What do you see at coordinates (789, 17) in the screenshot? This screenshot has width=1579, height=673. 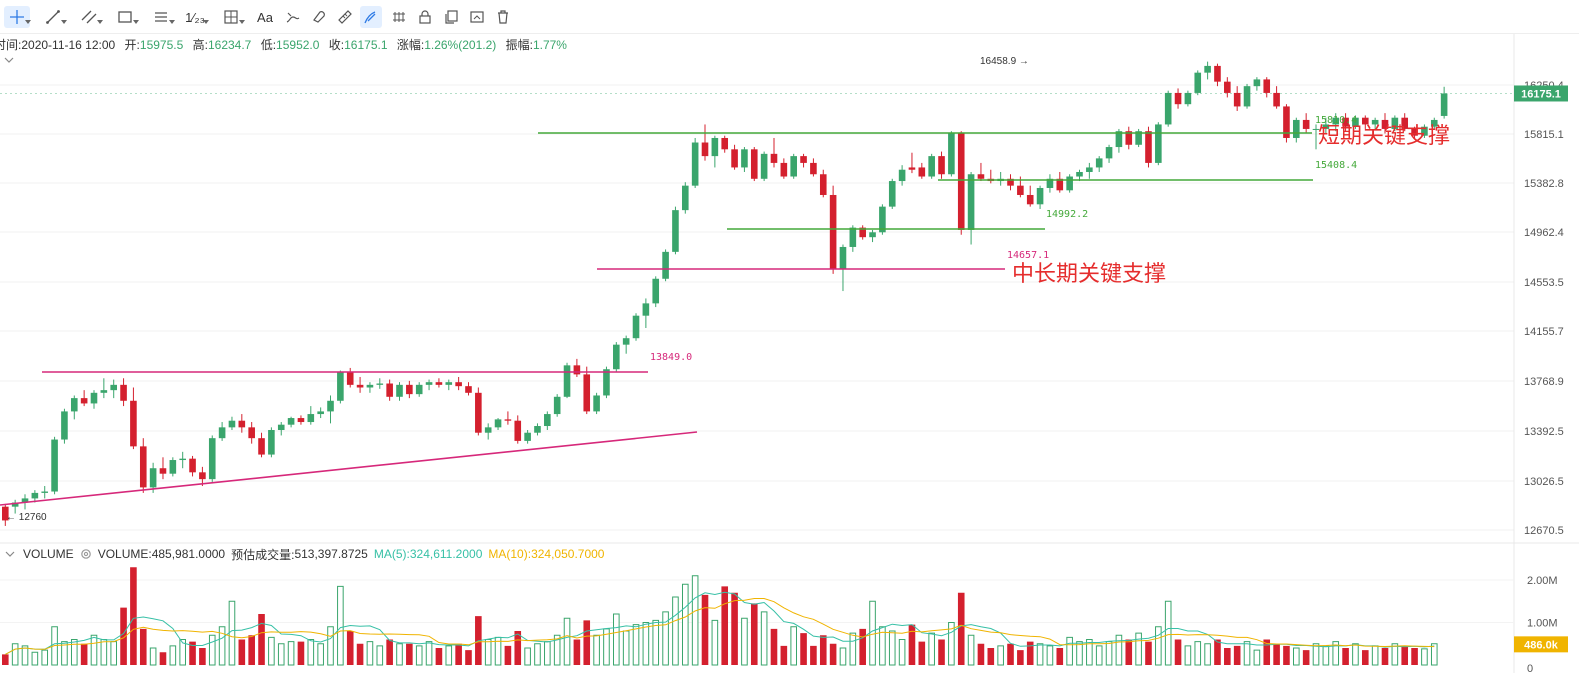 I see `drawing-toolbar: 1⁄₂₃ Aa` at bounding box center [789, 17].